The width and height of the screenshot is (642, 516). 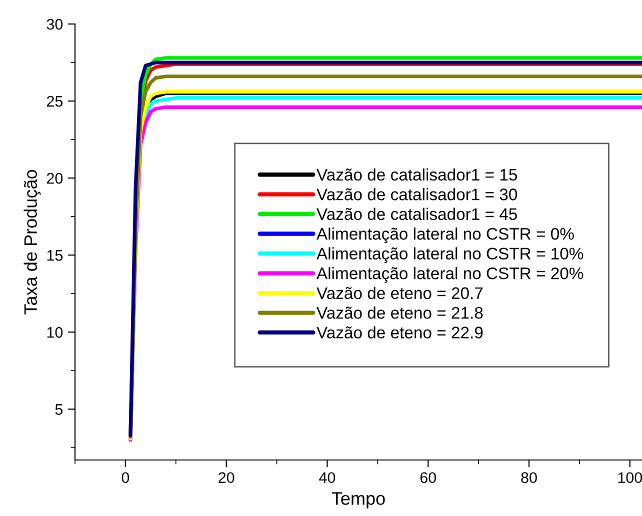 I want to click on x-tick-label: 0, so click(x=126, y=478).